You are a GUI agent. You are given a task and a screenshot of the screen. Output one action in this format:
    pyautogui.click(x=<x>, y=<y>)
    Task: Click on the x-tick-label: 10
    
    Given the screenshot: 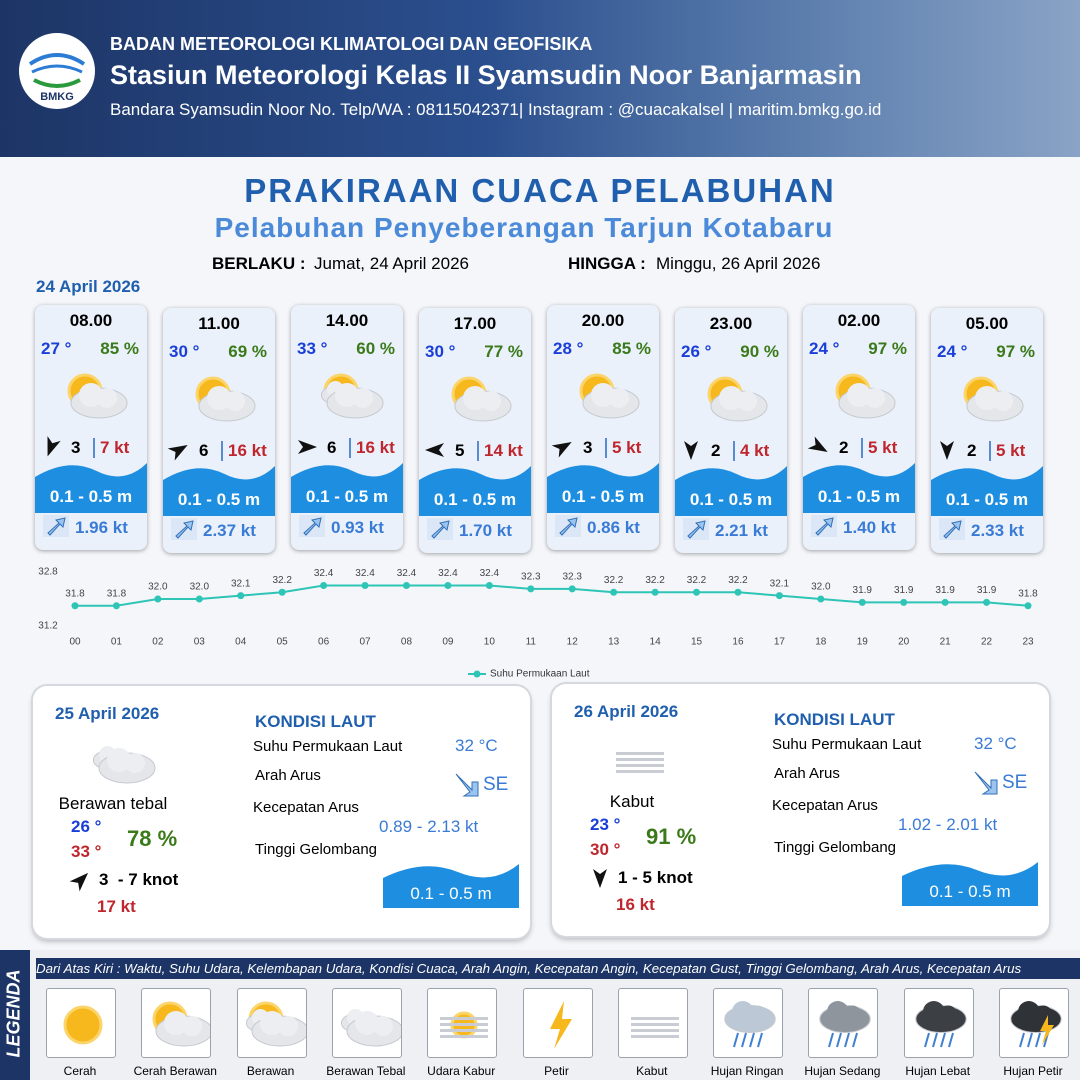 What is the action you would take?
    pyautogui.click(x=490, y=642)
    